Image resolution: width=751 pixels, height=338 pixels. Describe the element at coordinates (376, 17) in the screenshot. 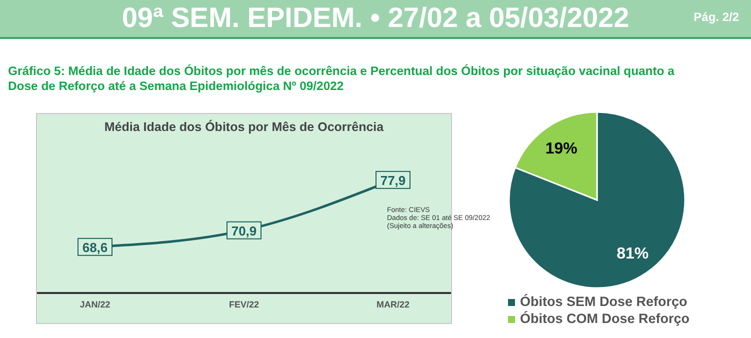

I see `text: 09ª SEM. EPIDEM. • 27/02 a 05/03/2022` at that location.